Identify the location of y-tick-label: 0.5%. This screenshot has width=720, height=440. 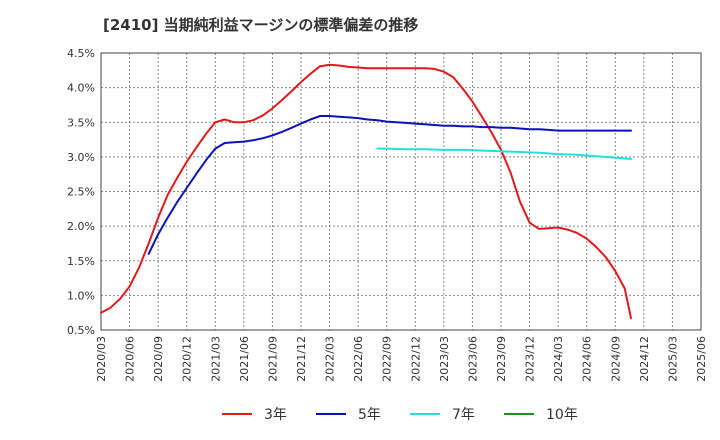
(81, 330).